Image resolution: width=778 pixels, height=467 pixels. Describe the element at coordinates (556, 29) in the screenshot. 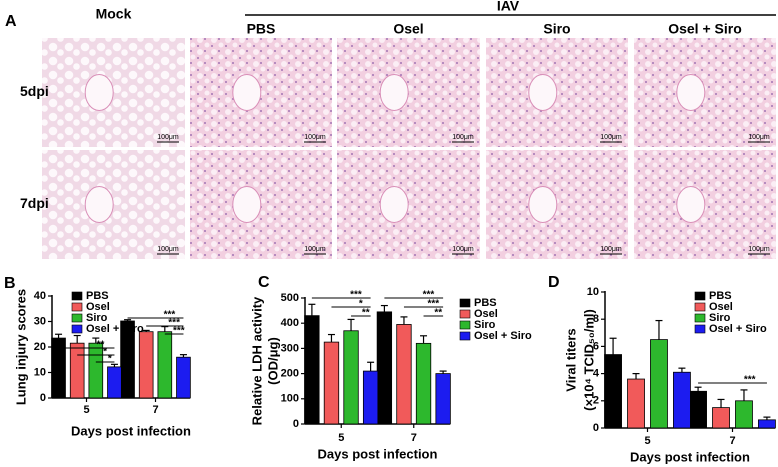

I see `column-header: Siro` at that location.